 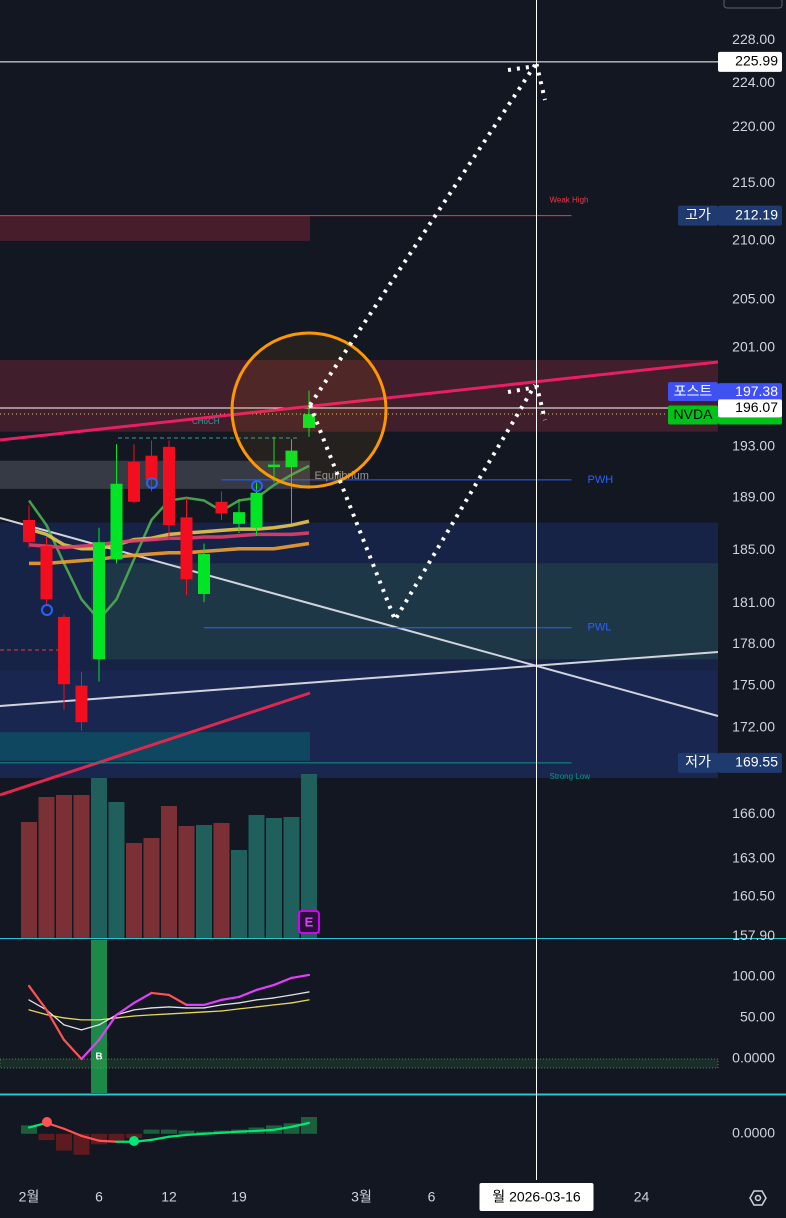 What do you see at coordinates (756, 762) in the screenshot?
I see `price-value: 169.55` at bounding box center [756, 762].